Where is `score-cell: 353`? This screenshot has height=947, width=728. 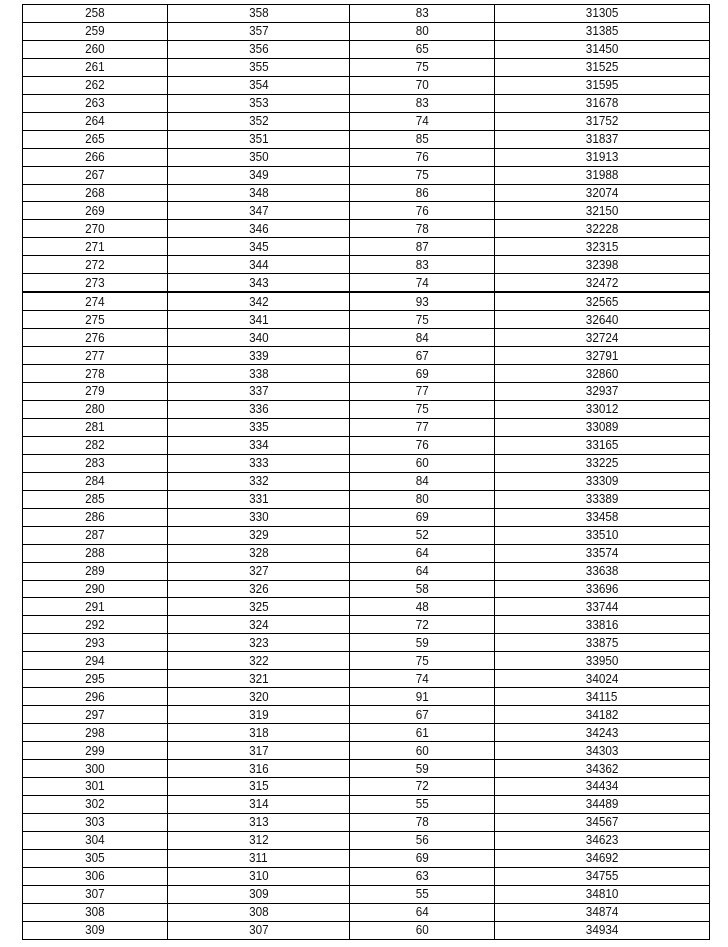 score-cell: 353 is located at coordinates (258, 103).